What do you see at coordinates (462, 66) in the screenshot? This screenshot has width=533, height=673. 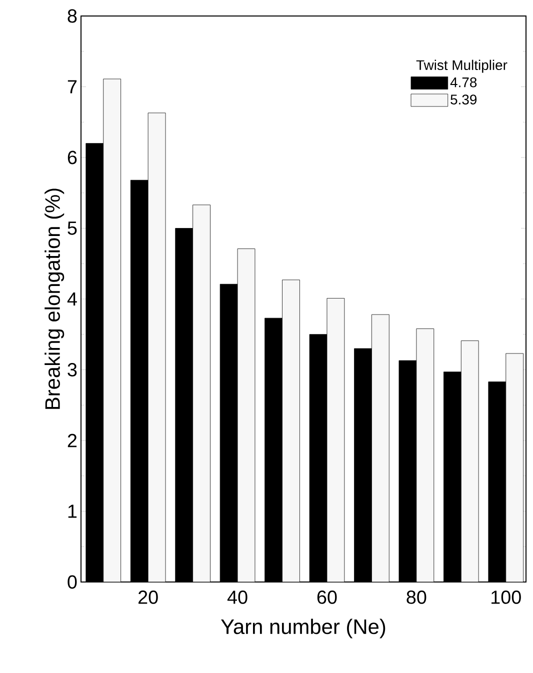 I see `legend-title: Twist Multiplier` at bounding box center [462, 66].